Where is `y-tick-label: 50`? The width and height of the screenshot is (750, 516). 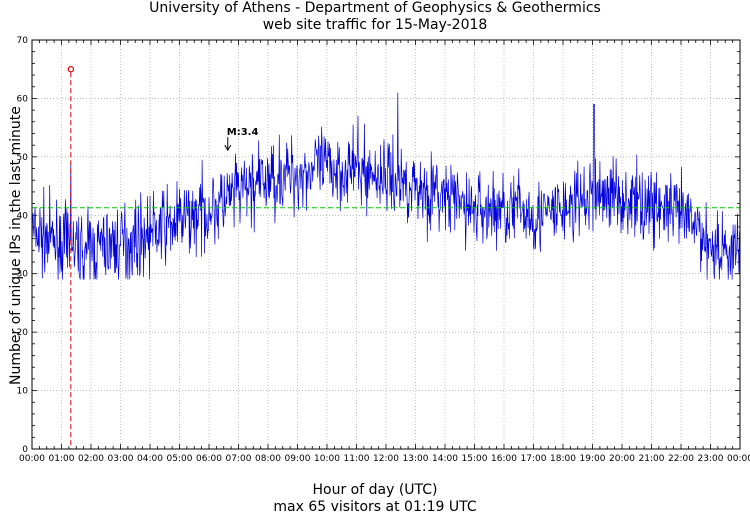 y-tick-label: 50 is located at coordinates (23, 158).